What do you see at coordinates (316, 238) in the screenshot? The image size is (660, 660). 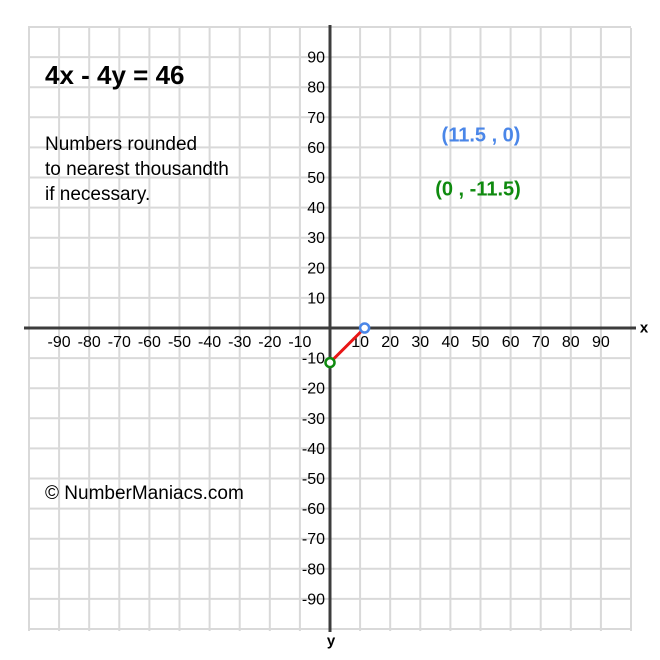 I see `y-tick-label: 30` at bounding box center [316, 238].